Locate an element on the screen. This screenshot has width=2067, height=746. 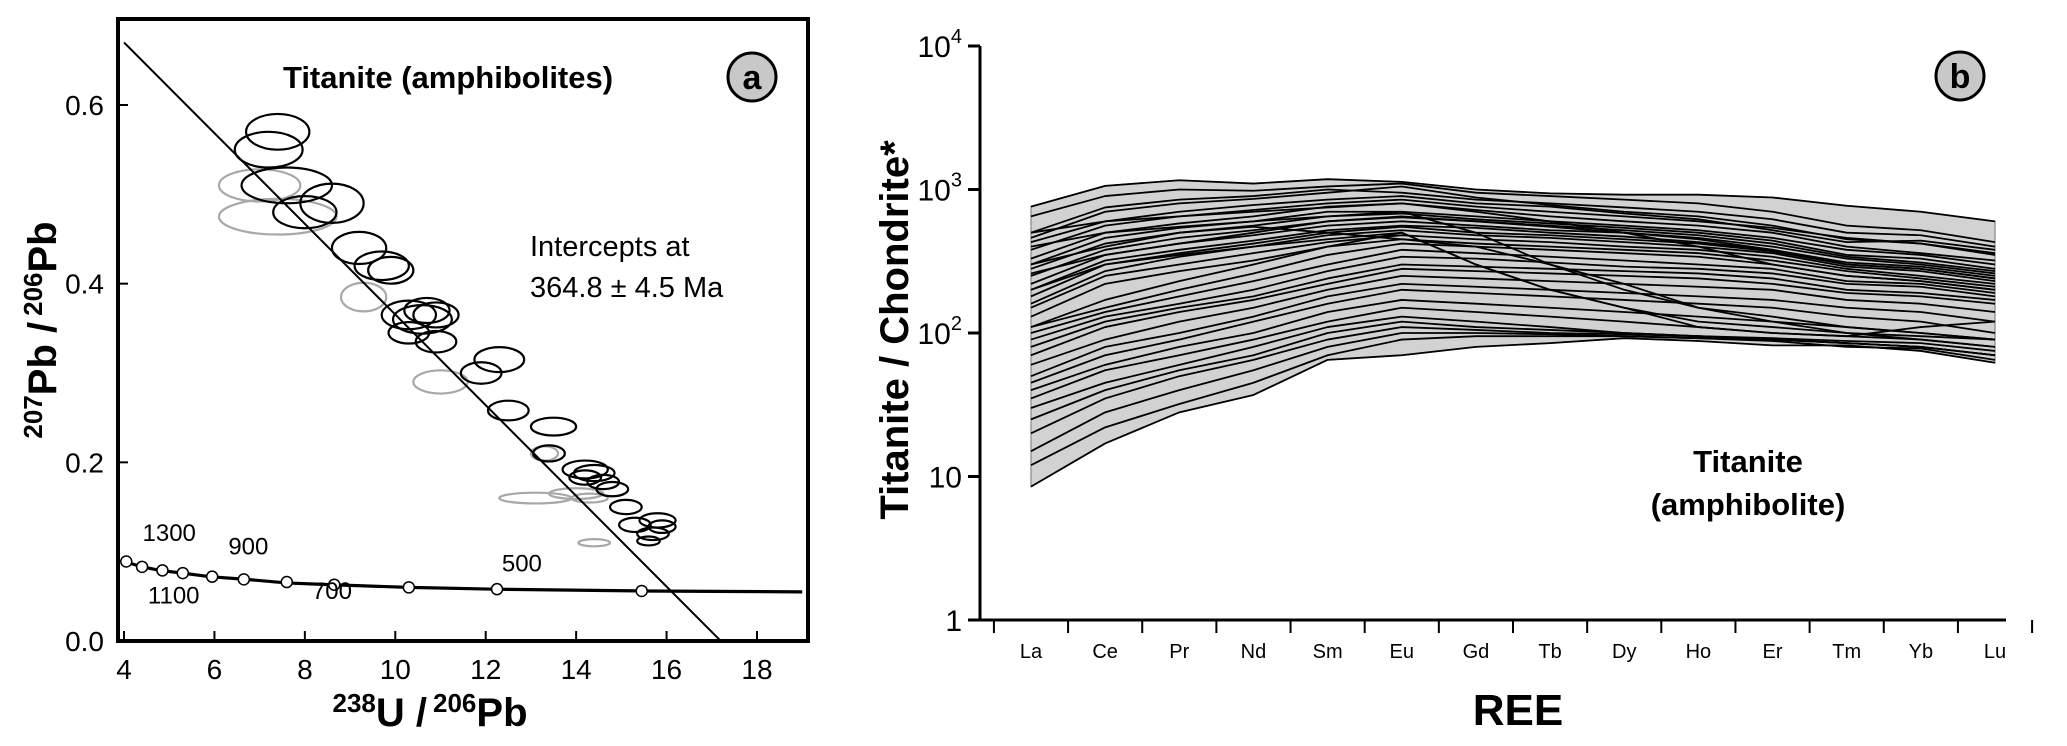
y-tick-label: 10² is located at coordinates (940, 332).